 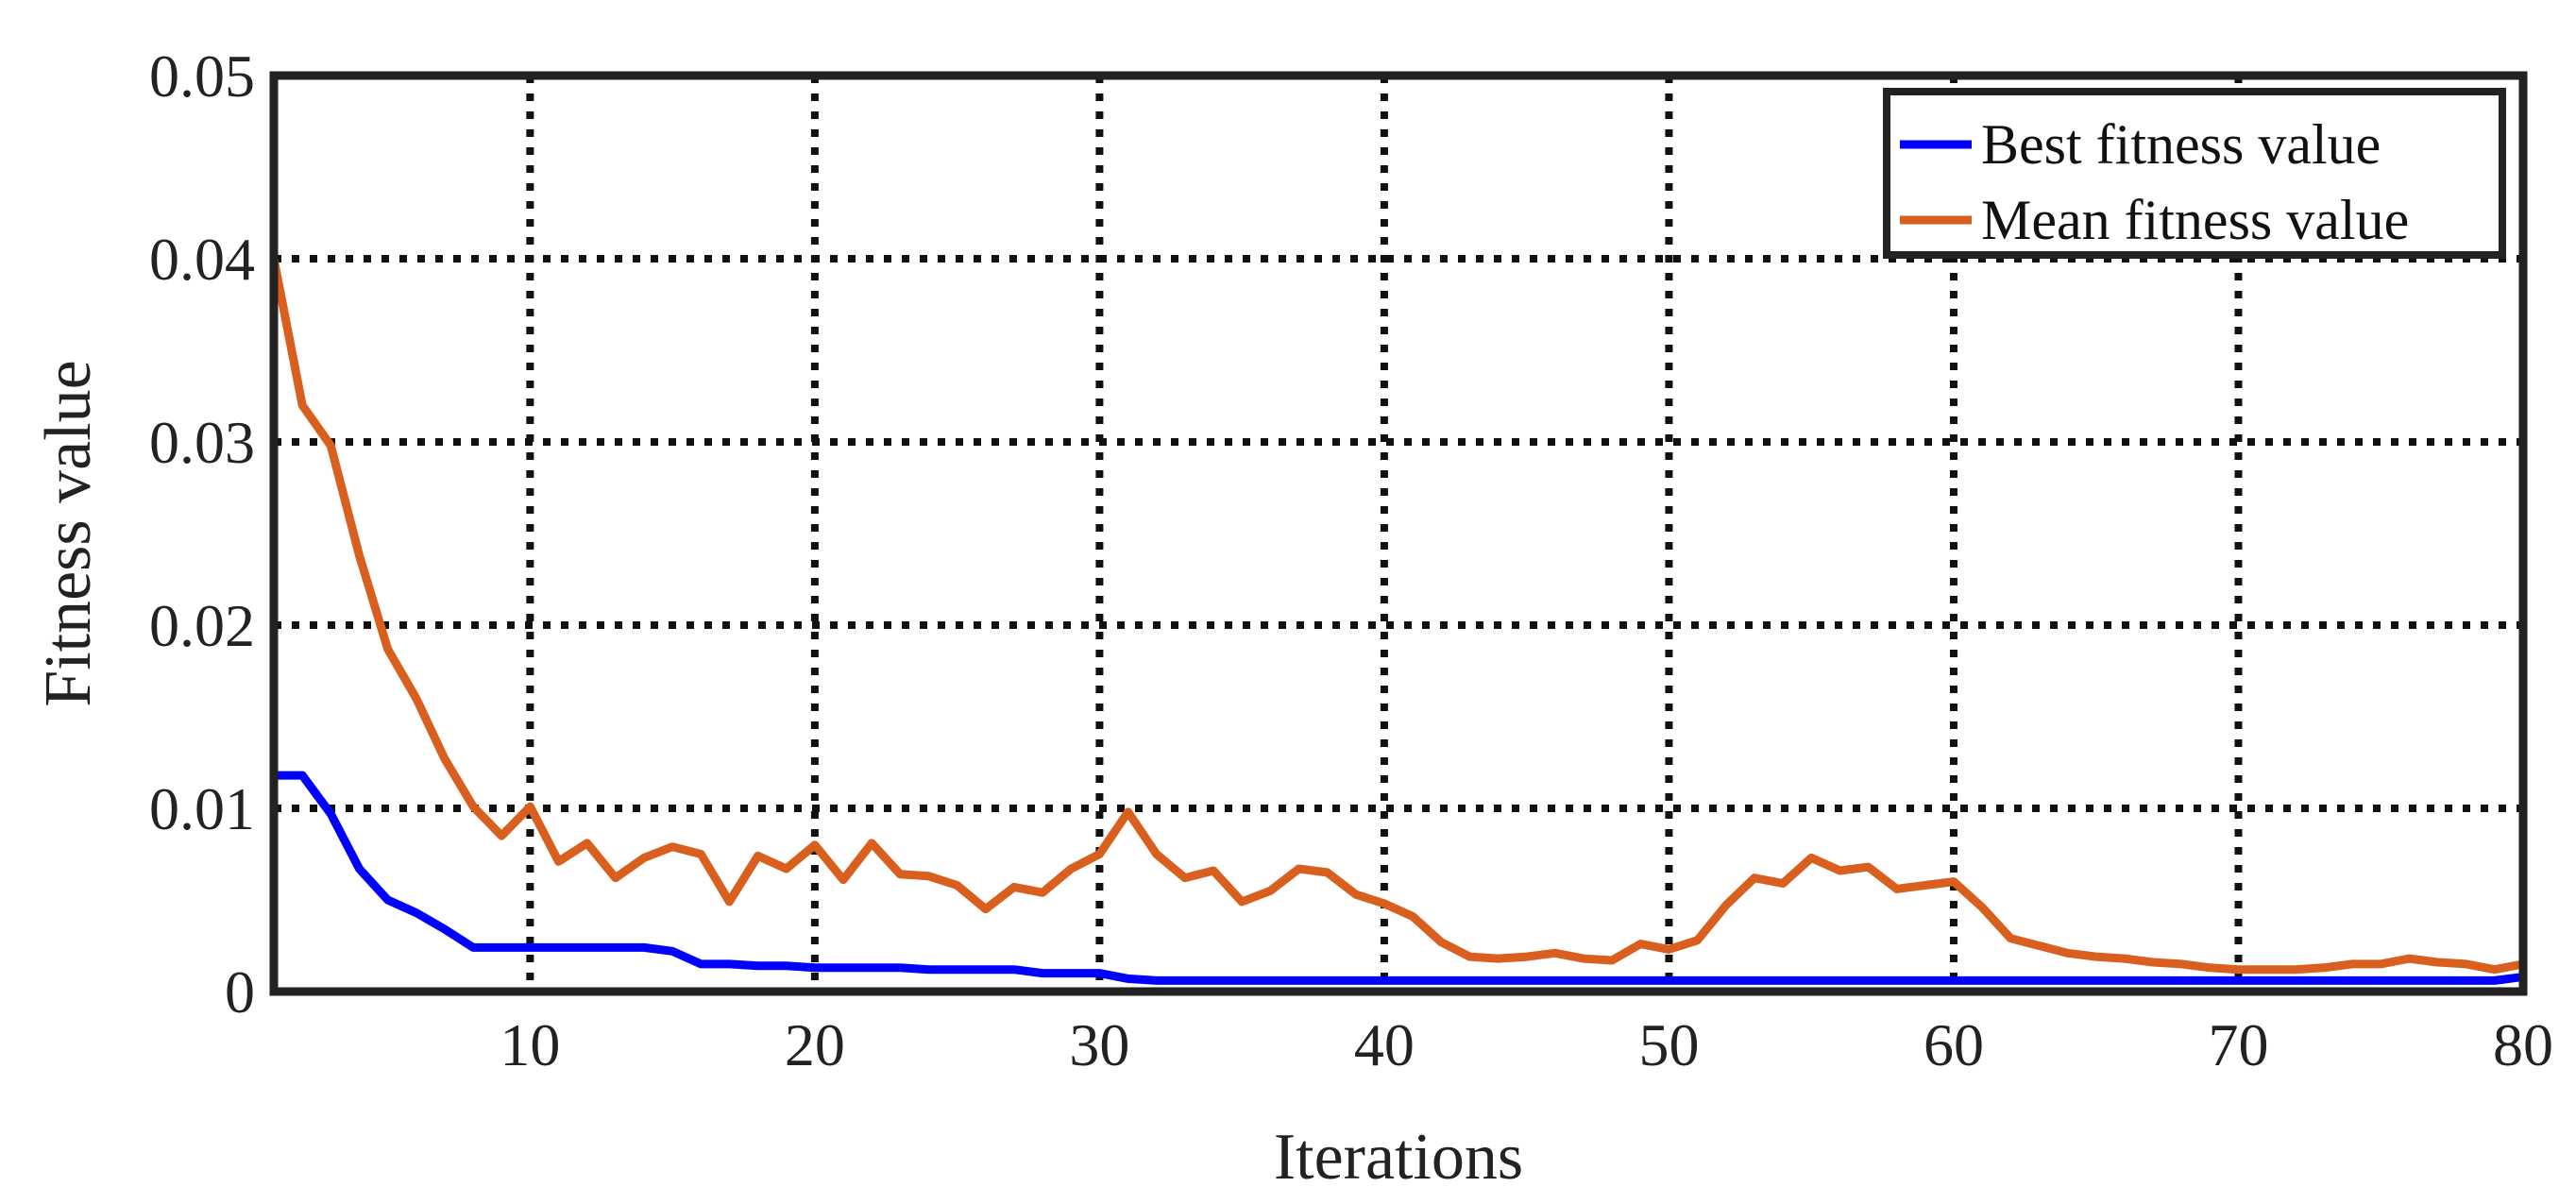 I want to click on x-tick-label: 10, so click(x=530, y=1044).